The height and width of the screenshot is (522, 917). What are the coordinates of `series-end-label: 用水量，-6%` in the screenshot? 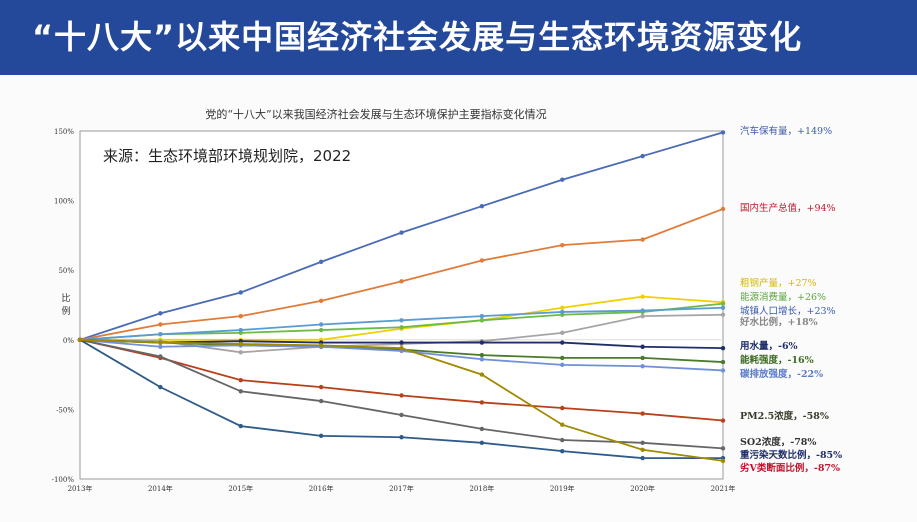 It's located at (768, 346).